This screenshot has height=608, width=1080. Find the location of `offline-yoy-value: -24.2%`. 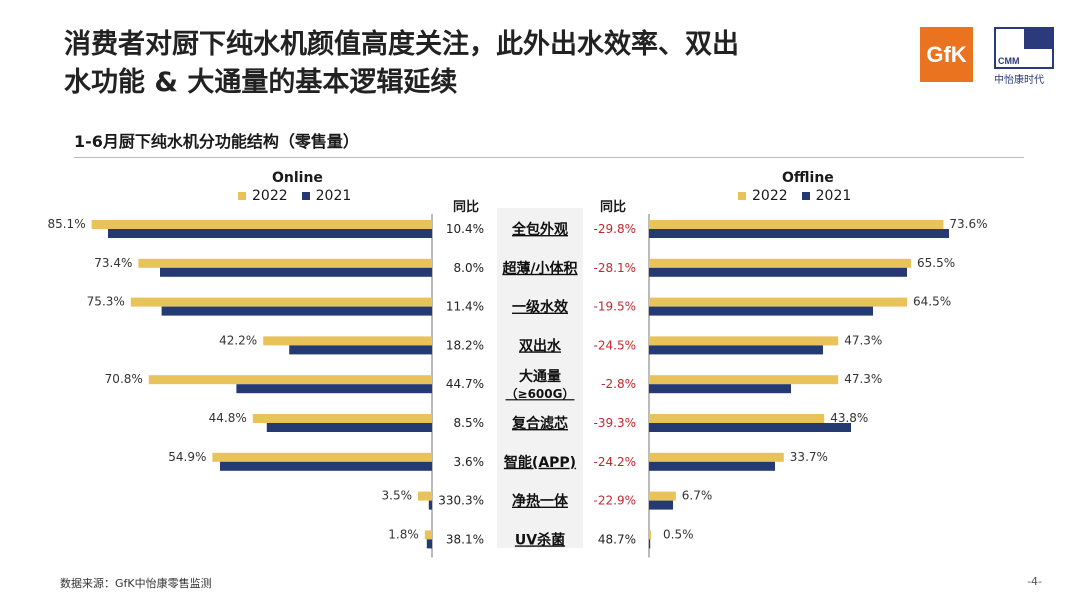

offline-yoy-value: -24.2% is located at coordinates (615, 462).